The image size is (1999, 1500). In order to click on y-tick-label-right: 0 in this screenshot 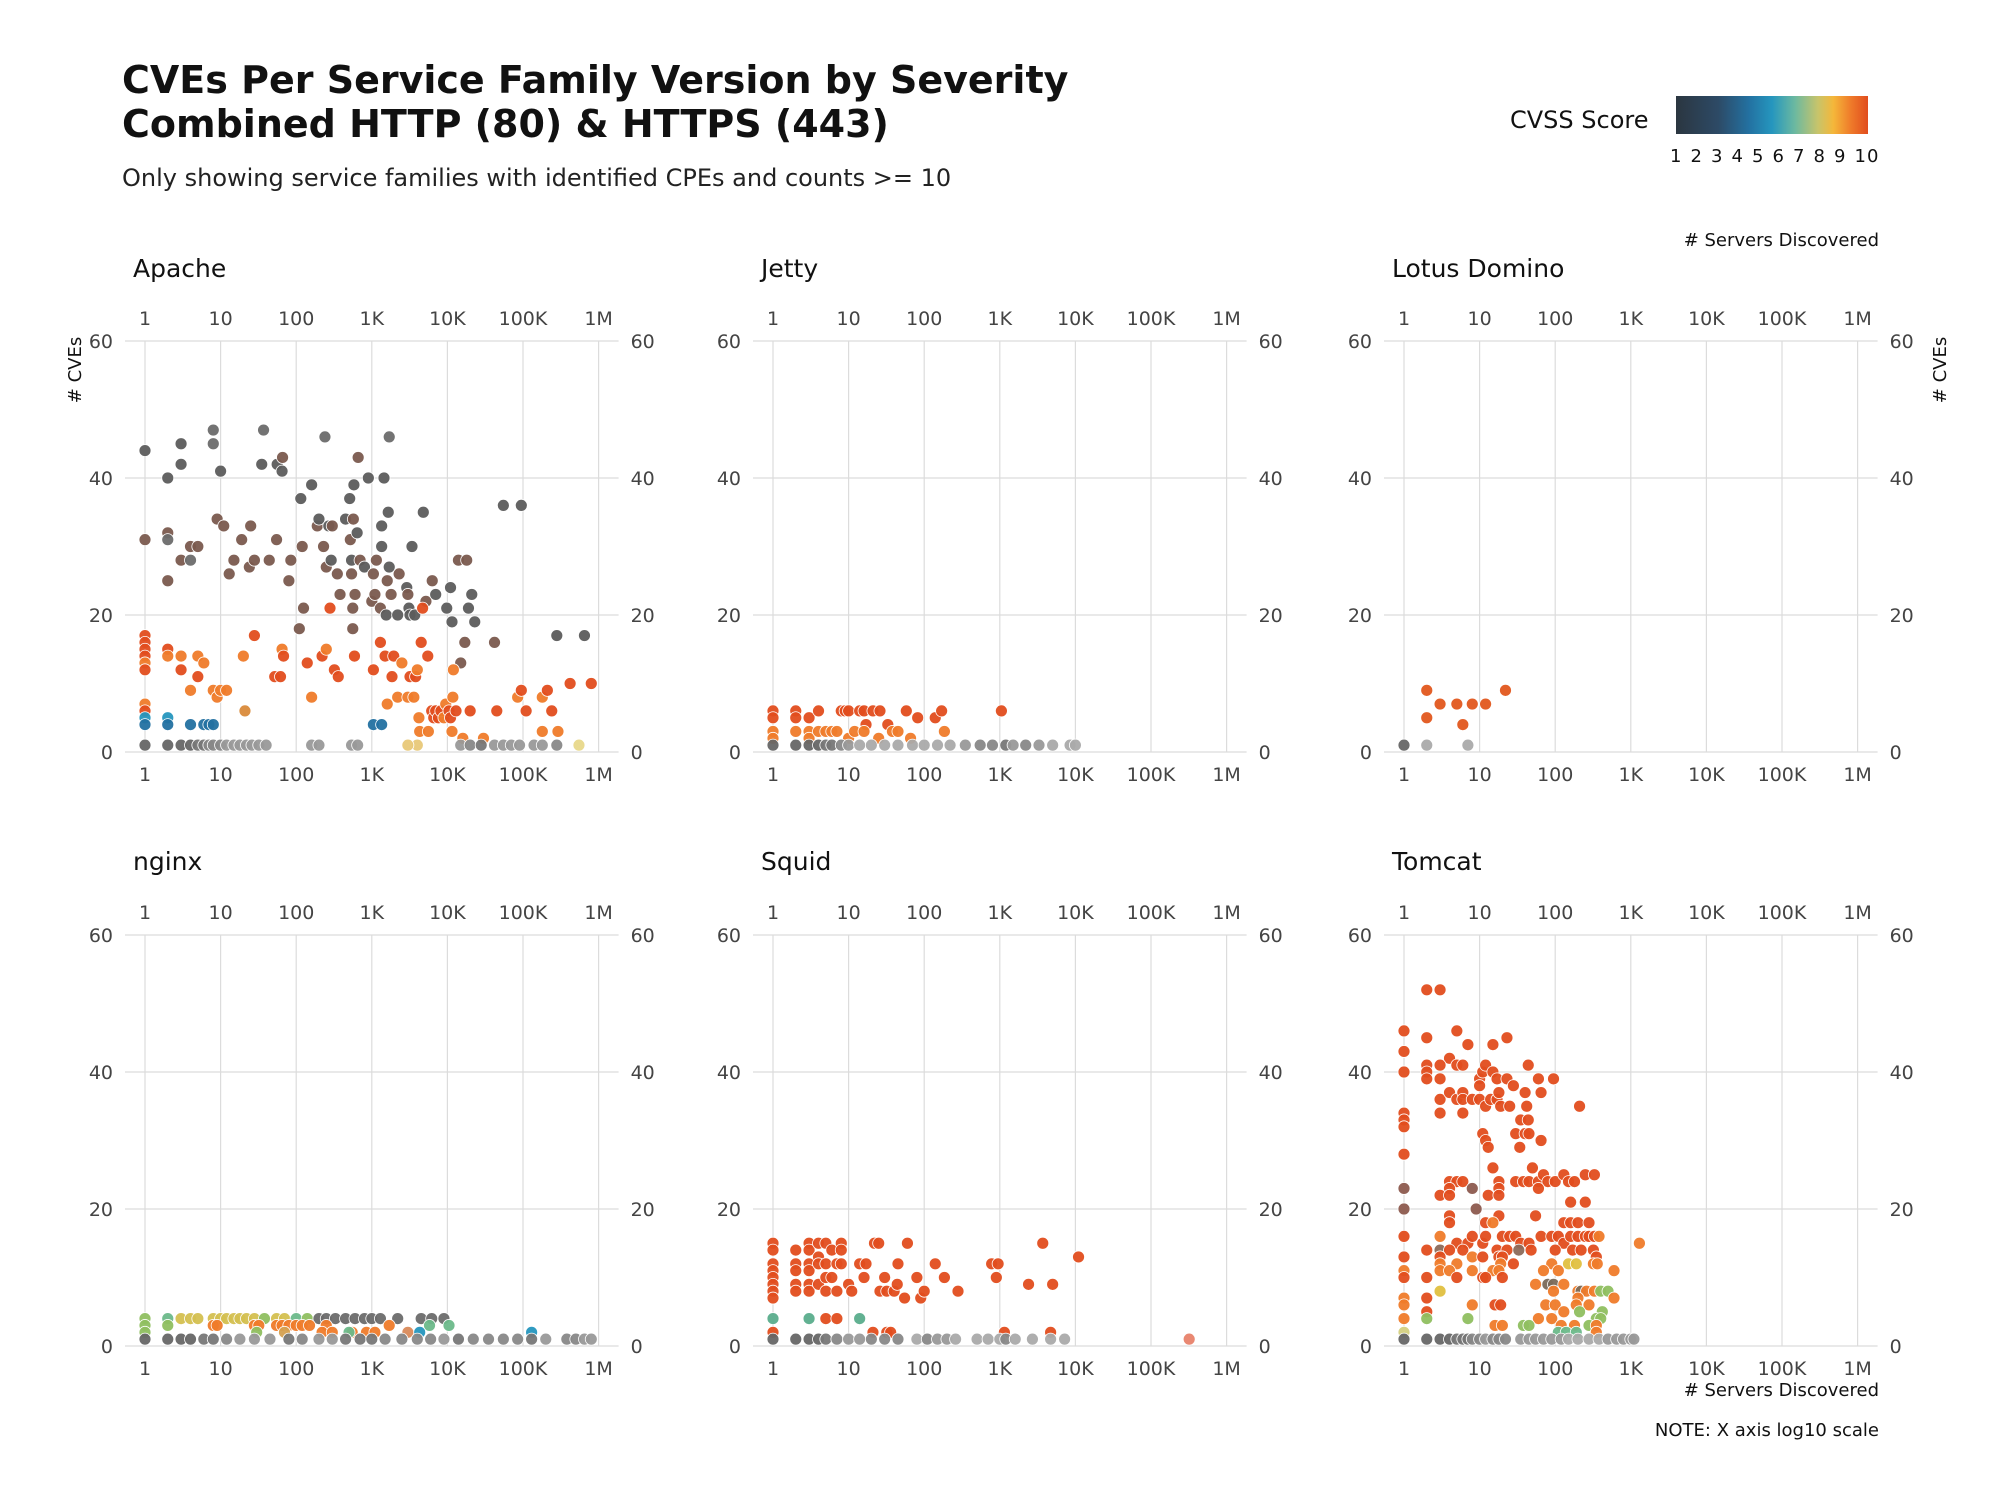, I will do `click(637, 753)`.